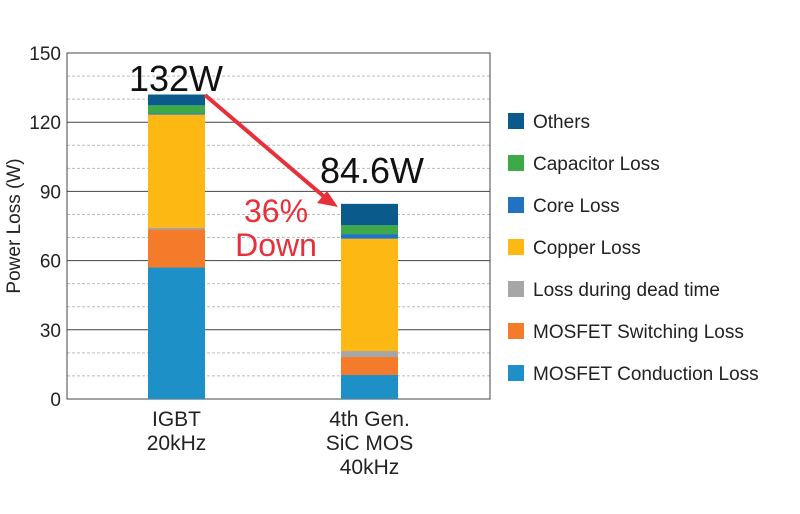 The width and height of the screenshot is (800, 514). What do you see at coordinates (45, 54) in the screenshot?
I see `y-tick-label: 150` at bounding box center [45, 54].